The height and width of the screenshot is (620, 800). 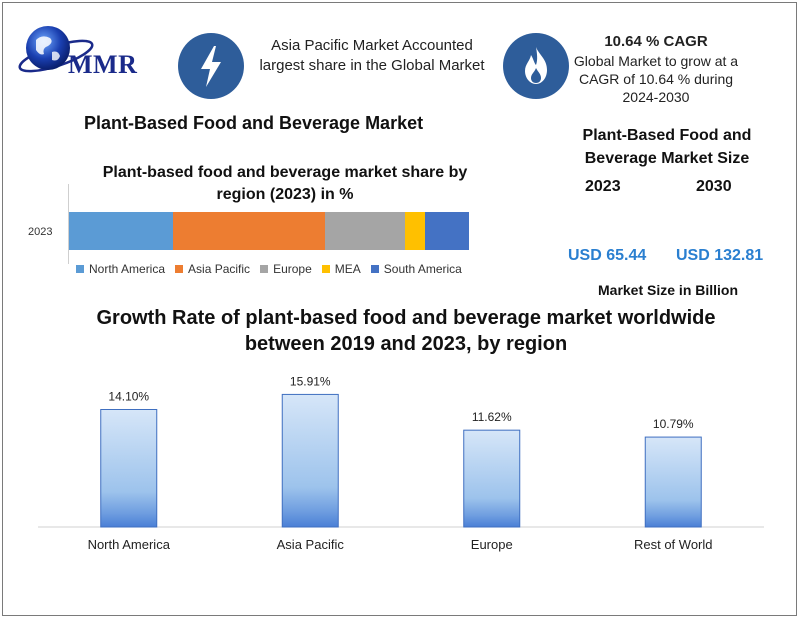 What do you see at coordinates (292, 269) in the screenshot?
I see `legend-label: Europe` at bounding box center [292, 269].